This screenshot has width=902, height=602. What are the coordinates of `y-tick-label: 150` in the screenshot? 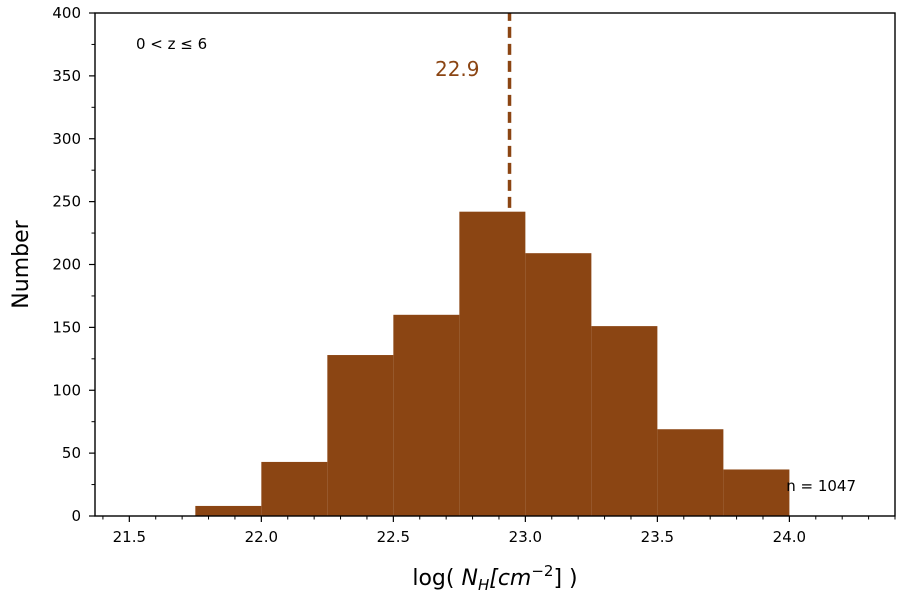 It's located at (66, 327).